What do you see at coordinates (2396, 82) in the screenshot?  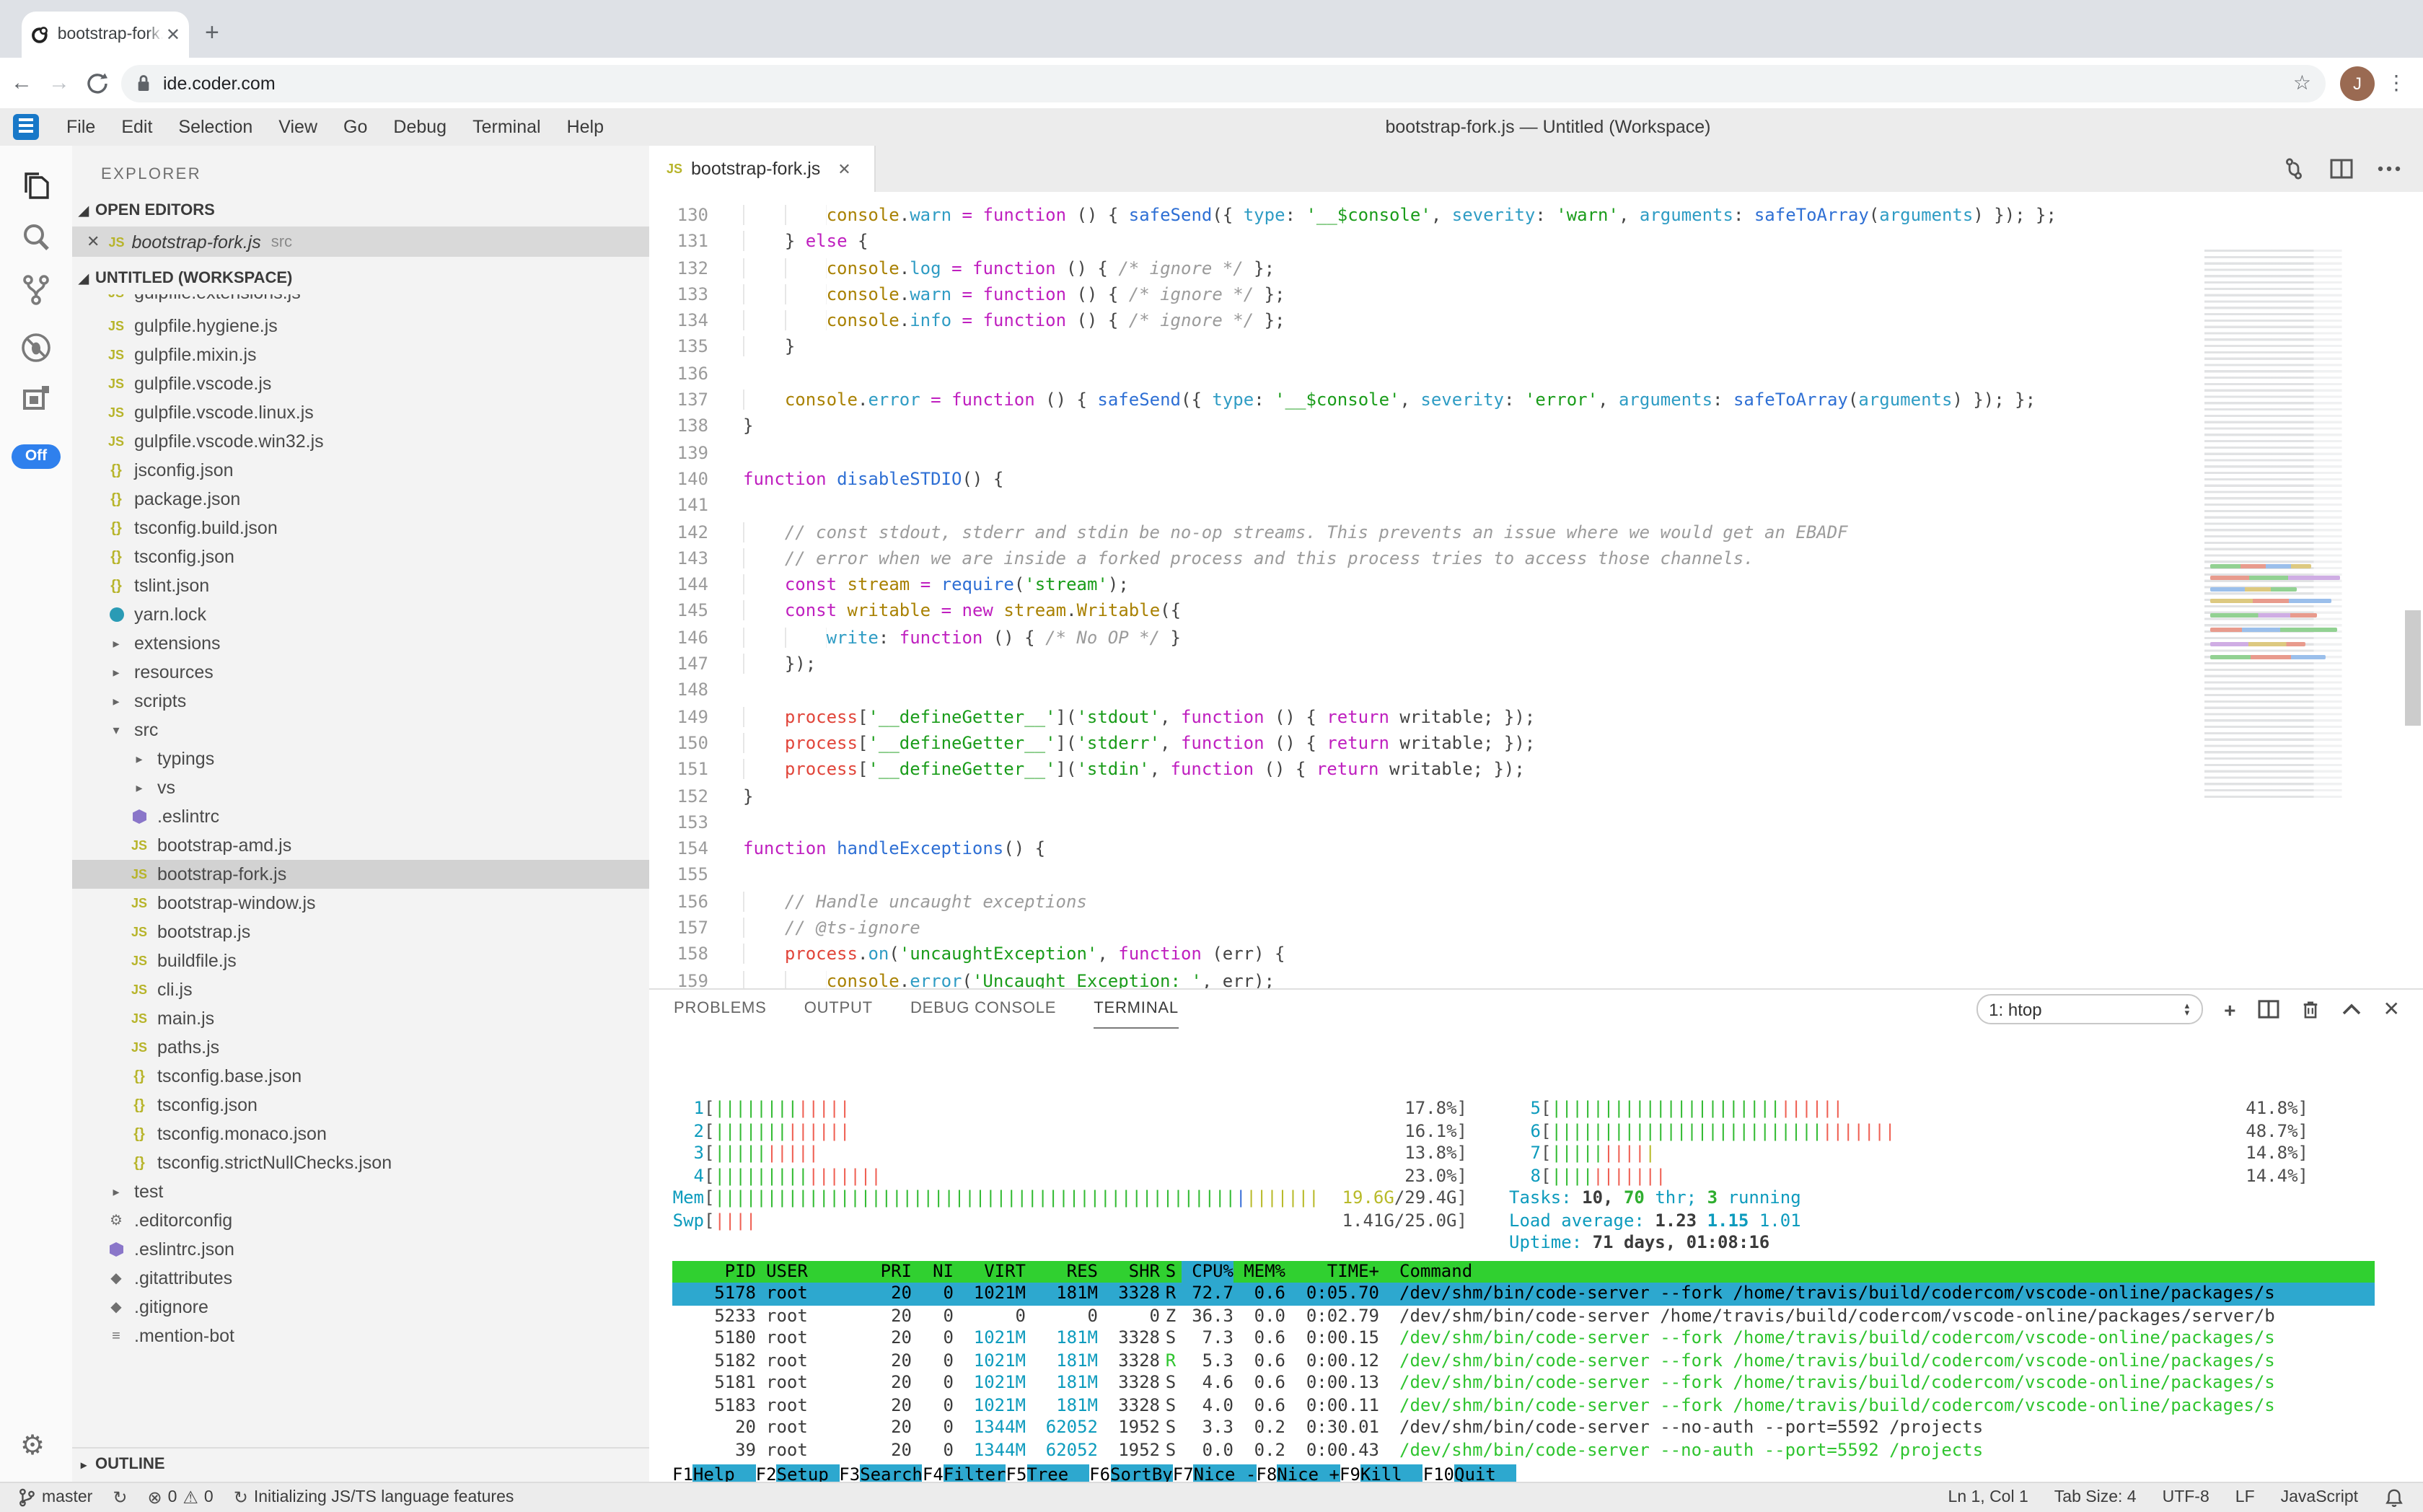 I see `browser-menu-icon: ⋮` at bounding box center [2396, 82].